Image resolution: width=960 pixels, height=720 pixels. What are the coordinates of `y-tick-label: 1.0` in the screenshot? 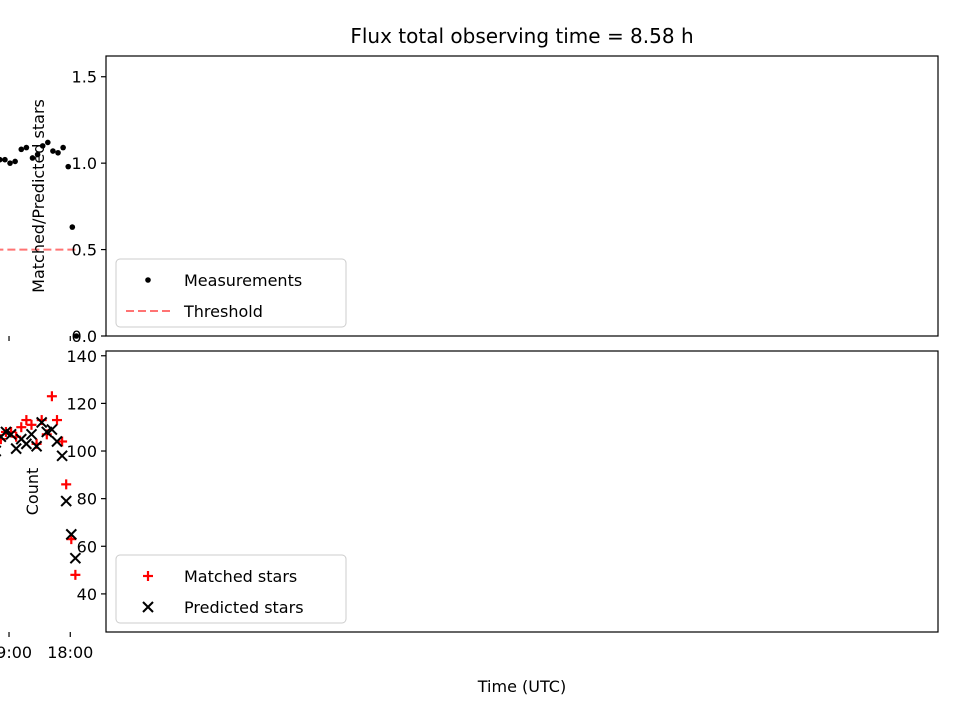 It's located at (84, 163).